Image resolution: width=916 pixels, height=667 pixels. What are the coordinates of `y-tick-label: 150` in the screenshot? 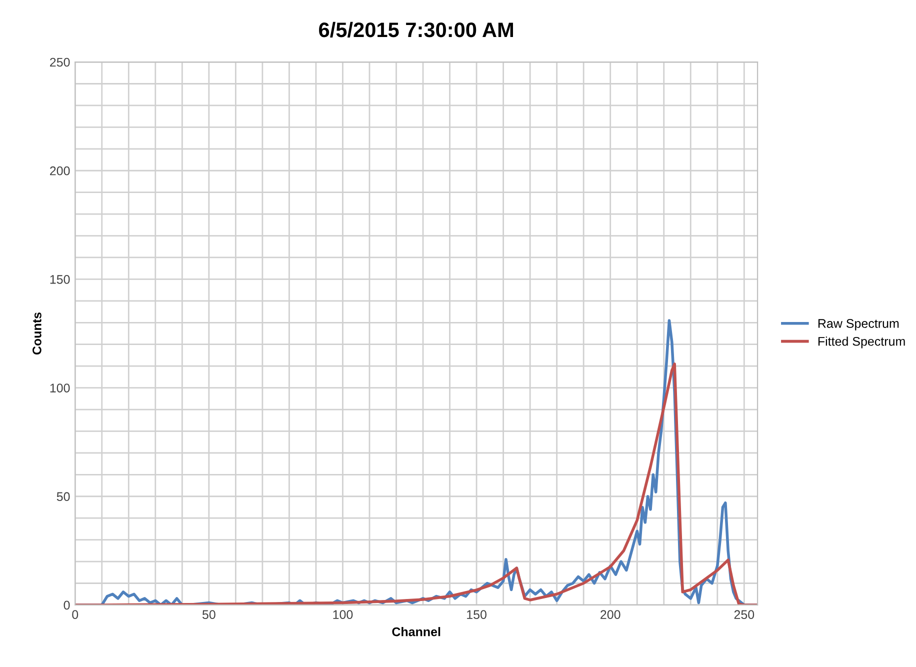 It's located at (60, 279).